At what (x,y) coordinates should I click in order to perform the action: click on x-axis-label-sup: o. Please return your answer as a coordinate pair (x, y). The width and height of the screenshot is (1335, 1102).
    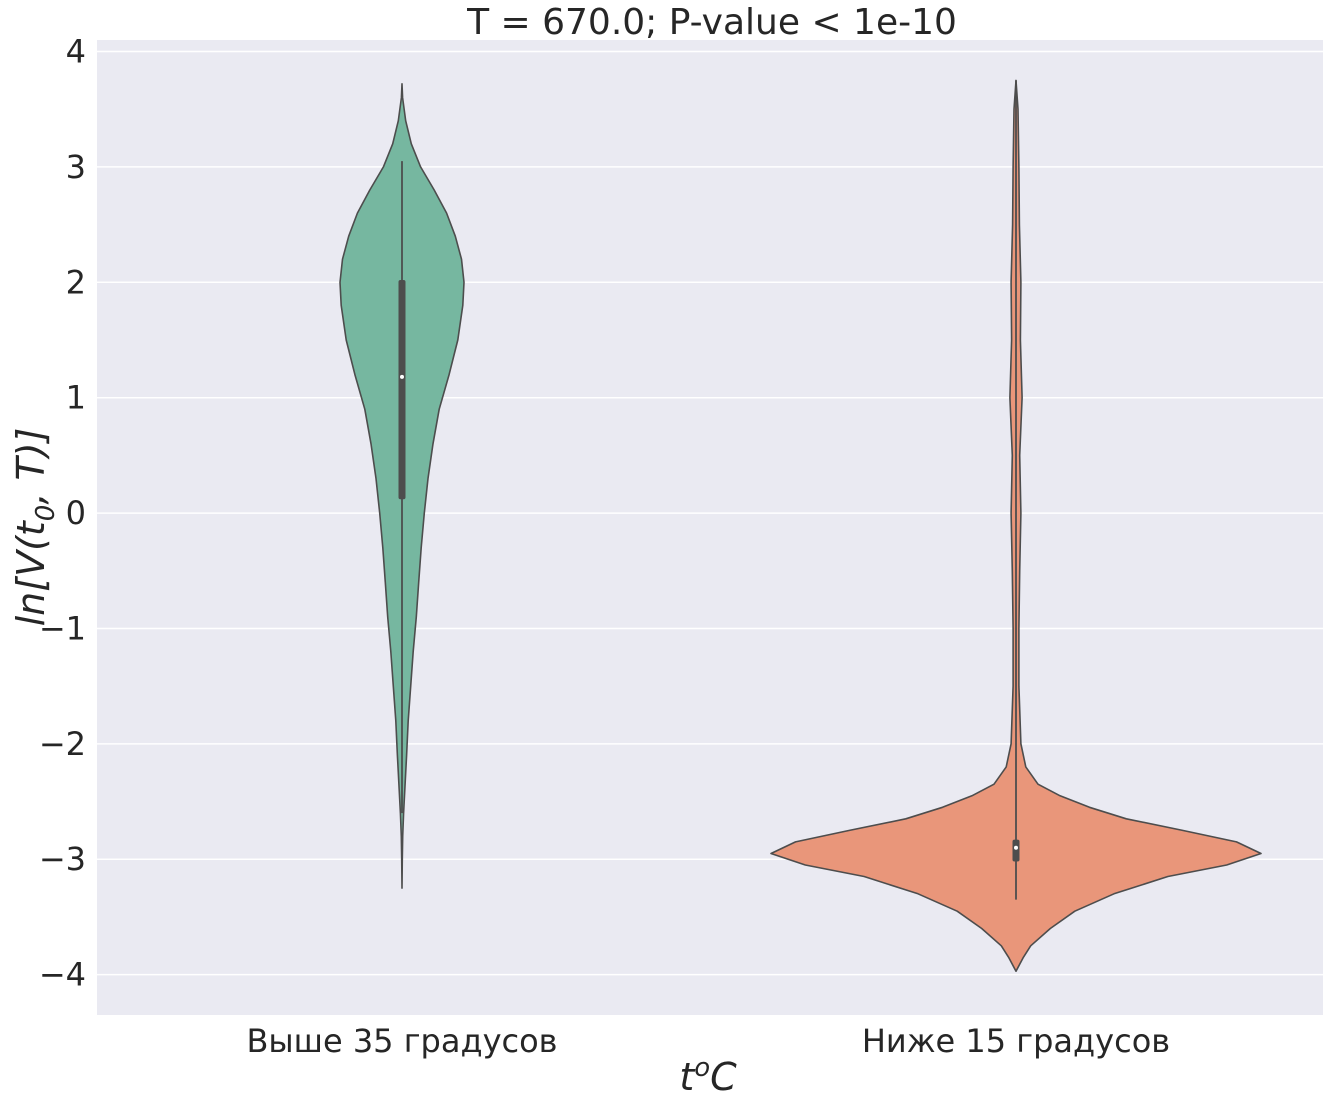
    Looking at the image, I should click on (702, 1068).